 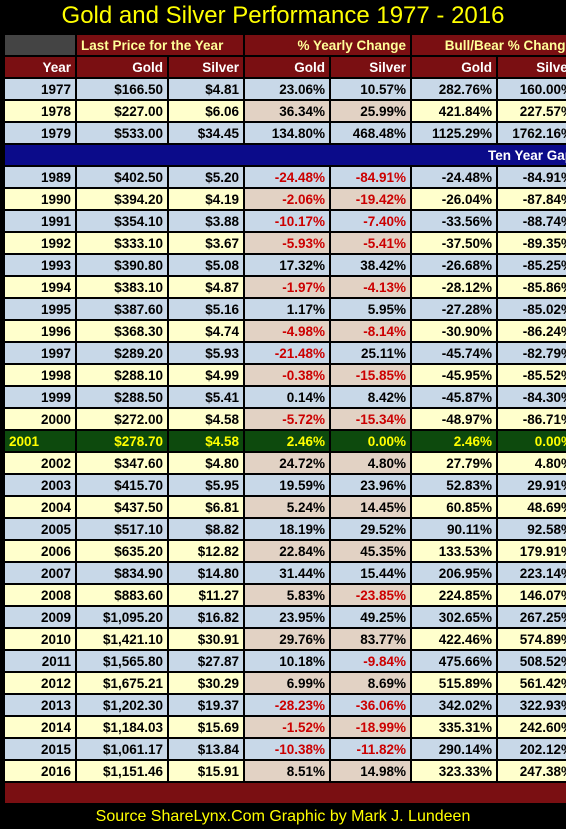 I want to click on cell-gold-change: -1.52%, so click(x=287, y=727).